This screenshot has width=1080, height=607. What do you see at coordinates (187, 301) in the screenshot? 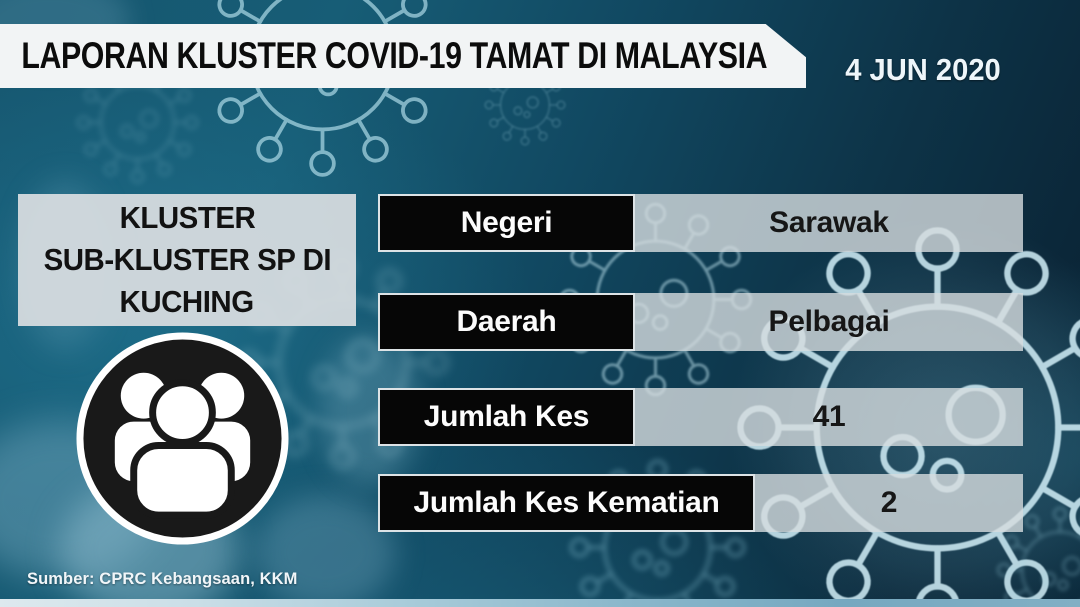
I see `cluster-title-line: KUCHING` at bounding box center [187, 301].